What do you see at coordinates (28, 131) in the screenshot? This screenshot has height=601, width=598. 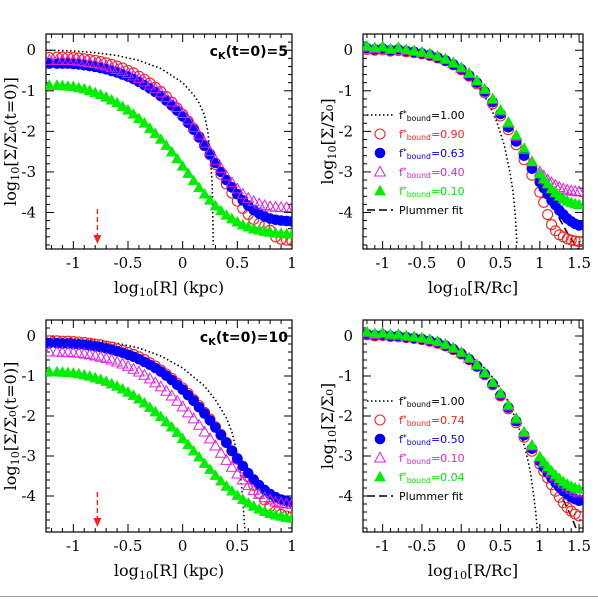 I see `y-tick-label: -2` at bounding box center [28, 131].